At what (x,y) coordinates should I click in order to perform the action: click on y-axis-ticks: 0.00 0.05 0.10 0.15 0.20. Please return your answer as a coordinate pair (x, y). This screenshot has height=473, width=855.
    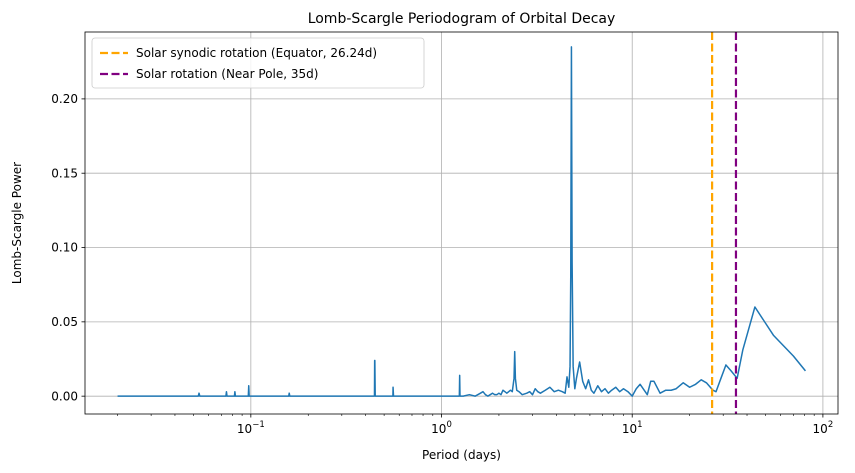
    Looking at the image, I should click on (68, 247).